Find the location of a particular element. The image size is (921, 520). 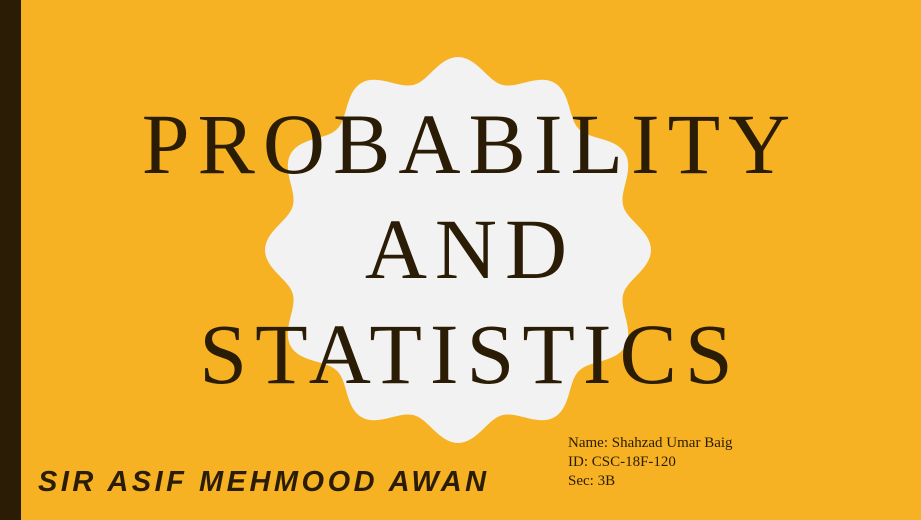

title-line-and: AND is located at coordinates (470, 249).